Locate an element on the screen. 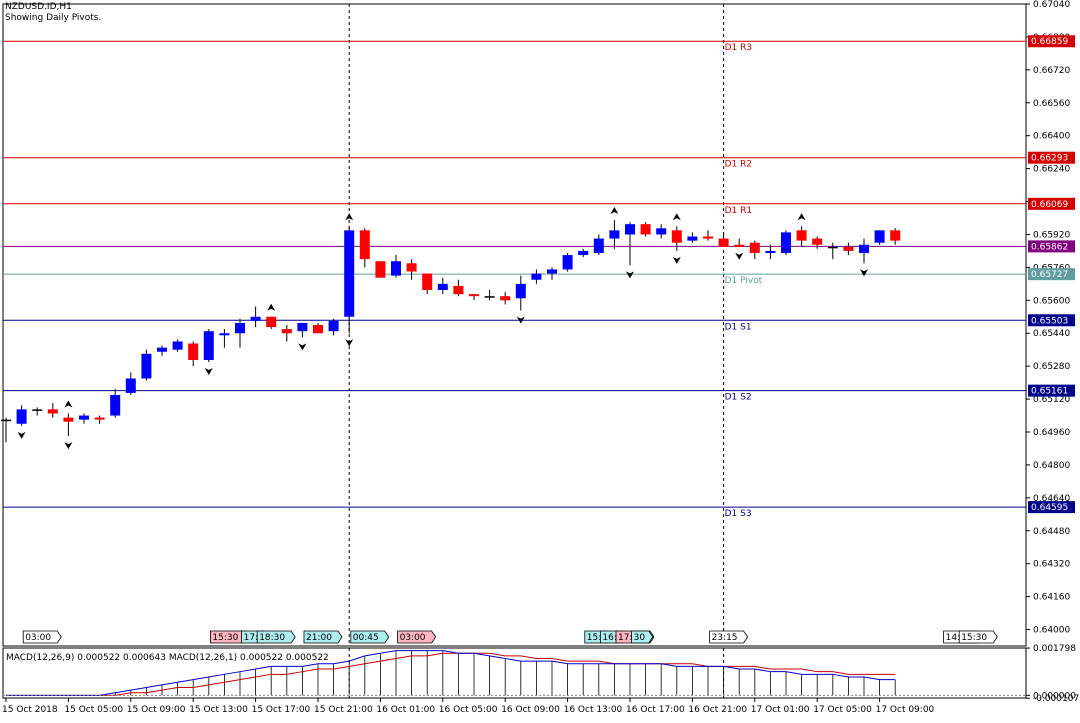 The width and height of the screenshot is (1080, 723). y-axis-label: 0.66400 is located at coordinates (1051, 137).